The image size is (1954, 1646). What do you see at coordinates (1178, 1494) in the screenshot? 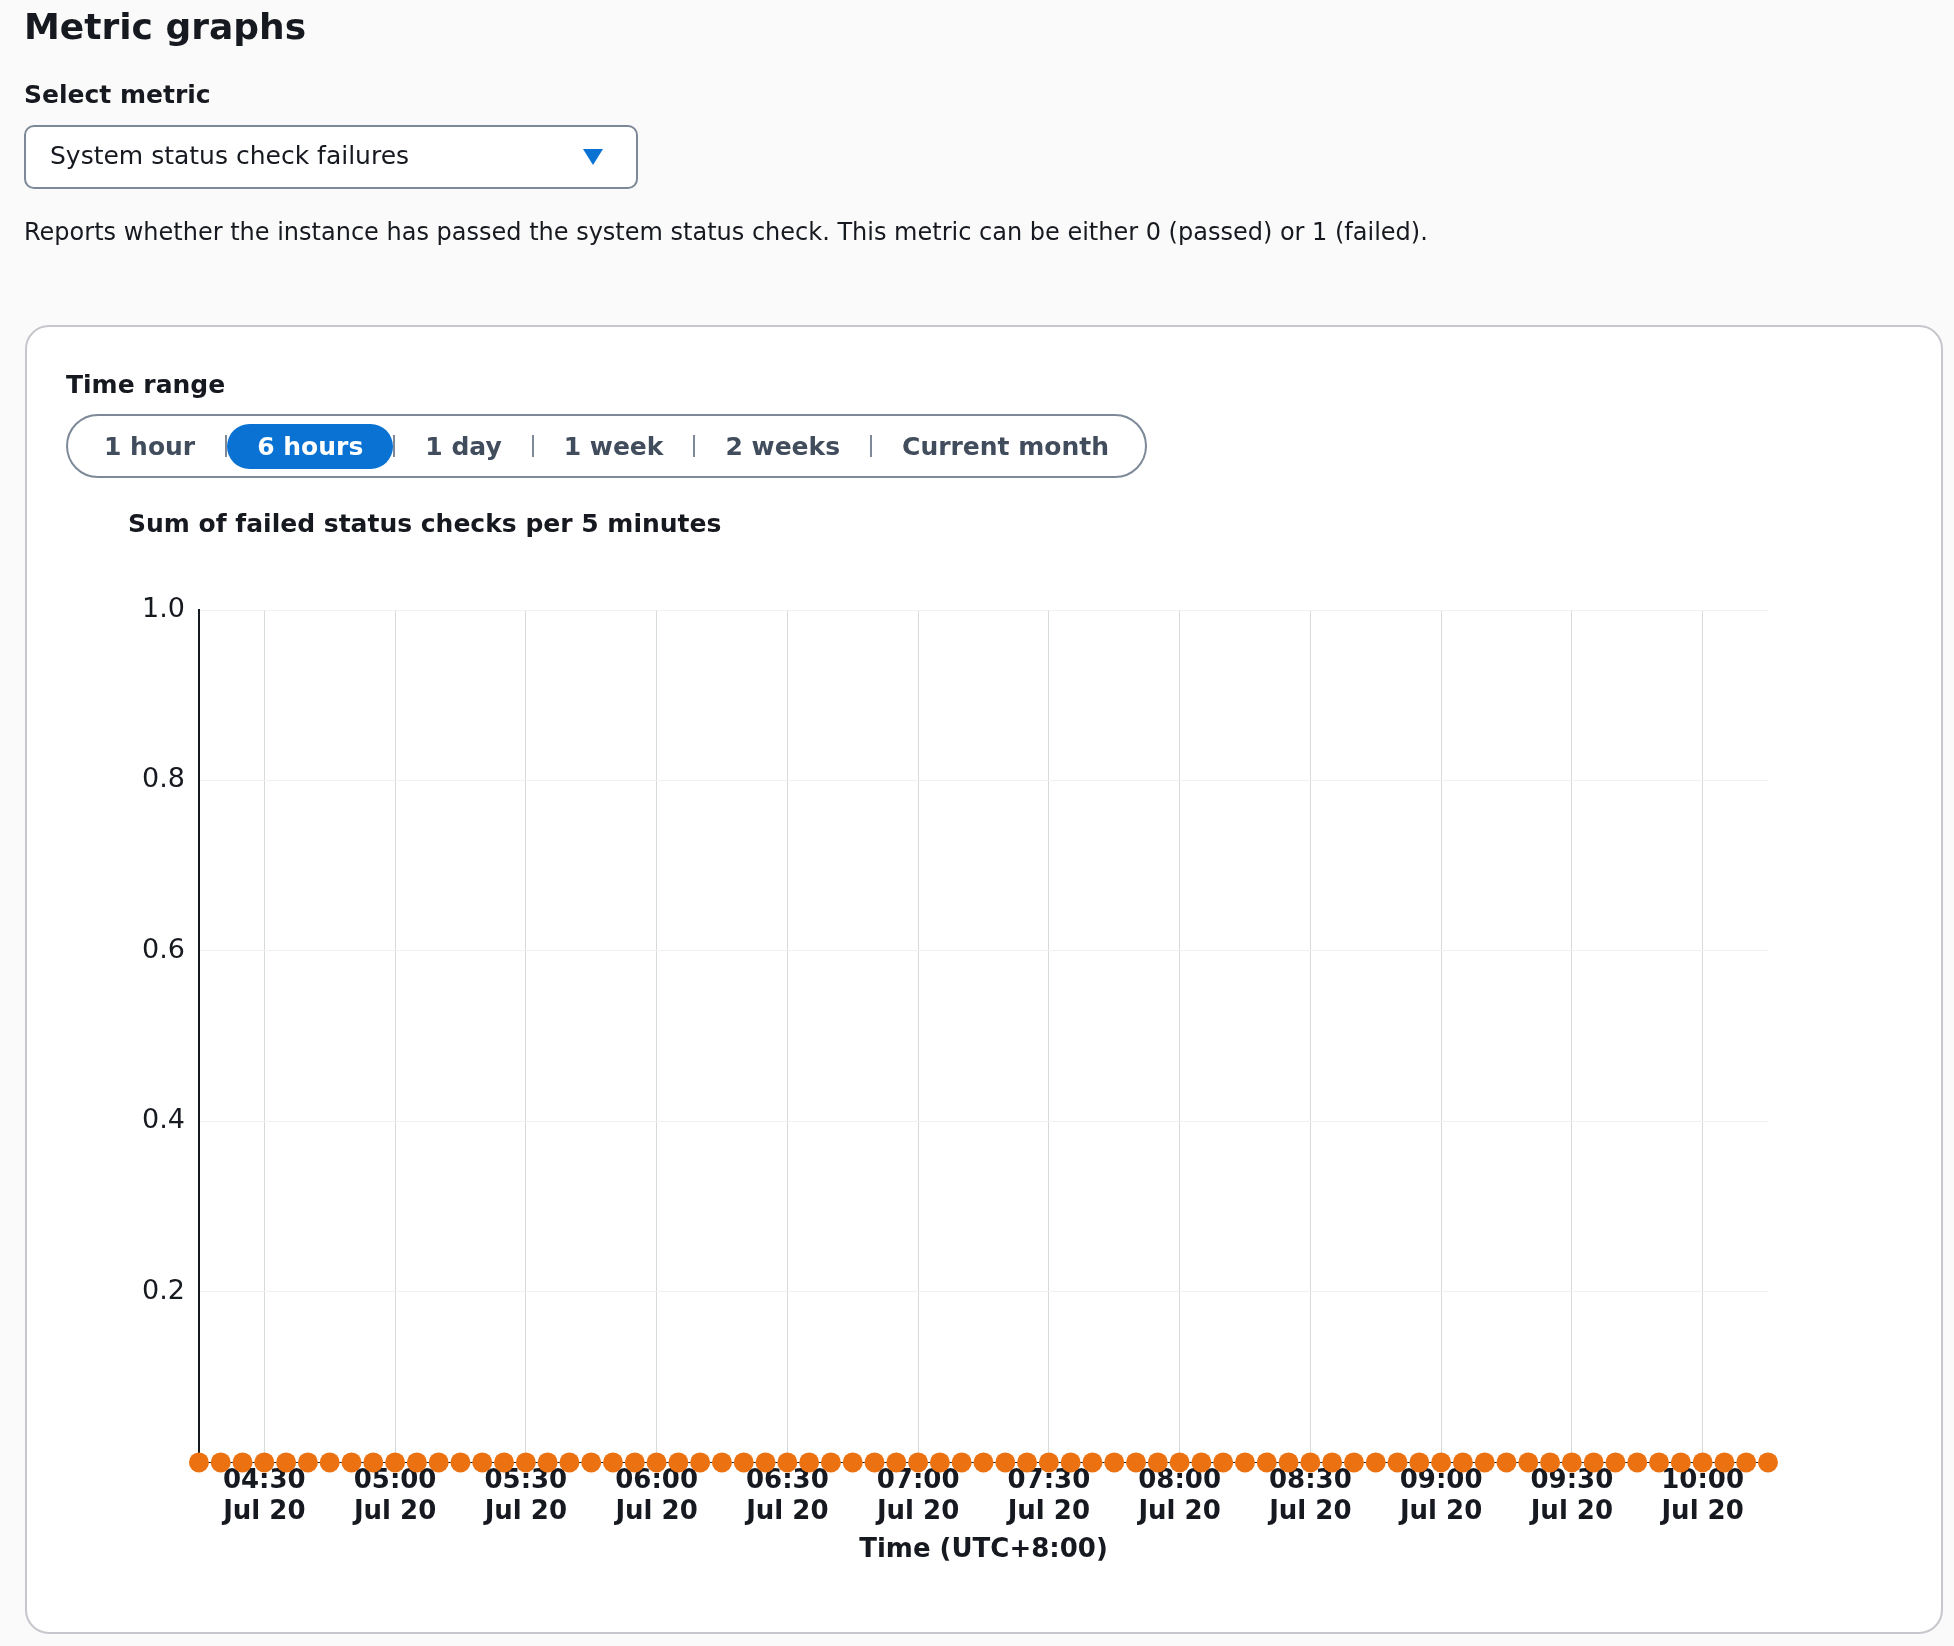
I see `x-tick-label: 08:00 Jul 20` at bounding box center [1178, 1494].